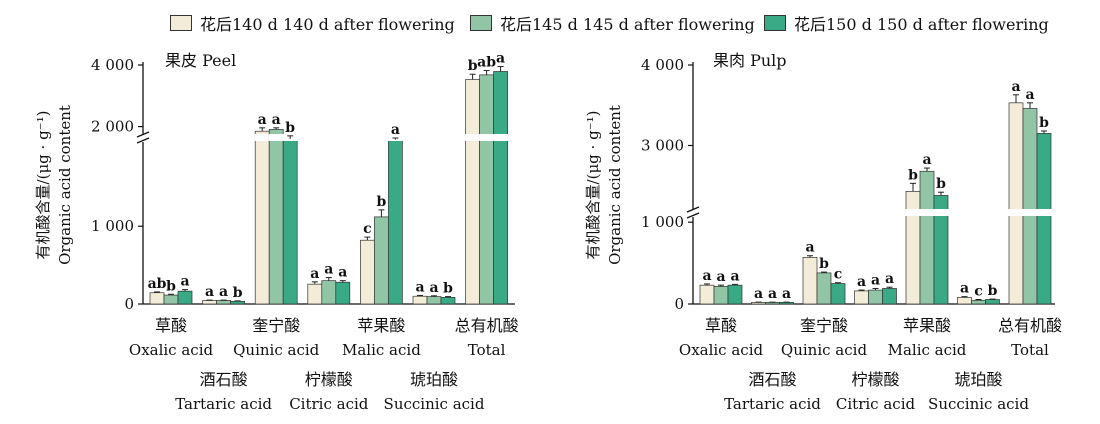 The image size is (1100, 424). I want to click on peel-y-tick-label: 4 000, so click(112, 65).